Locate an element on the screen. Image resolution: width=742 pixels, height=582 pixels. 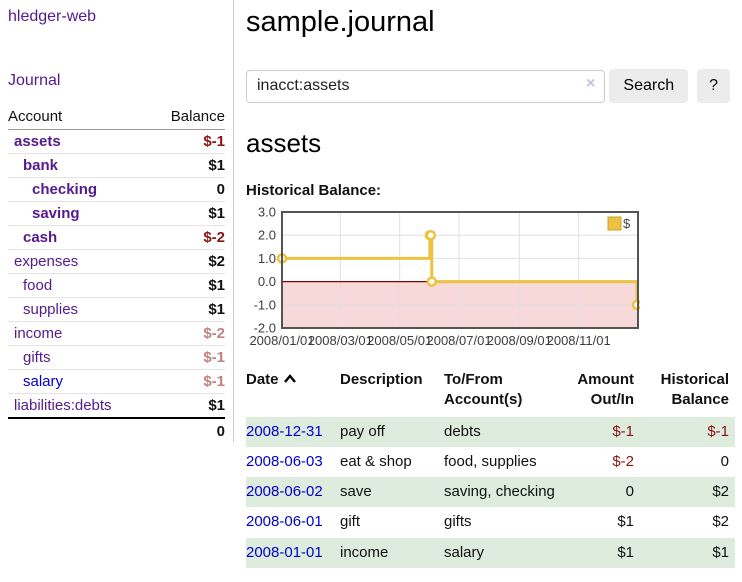
register-accounts-cell: salary is located at coordinates (464, 552).